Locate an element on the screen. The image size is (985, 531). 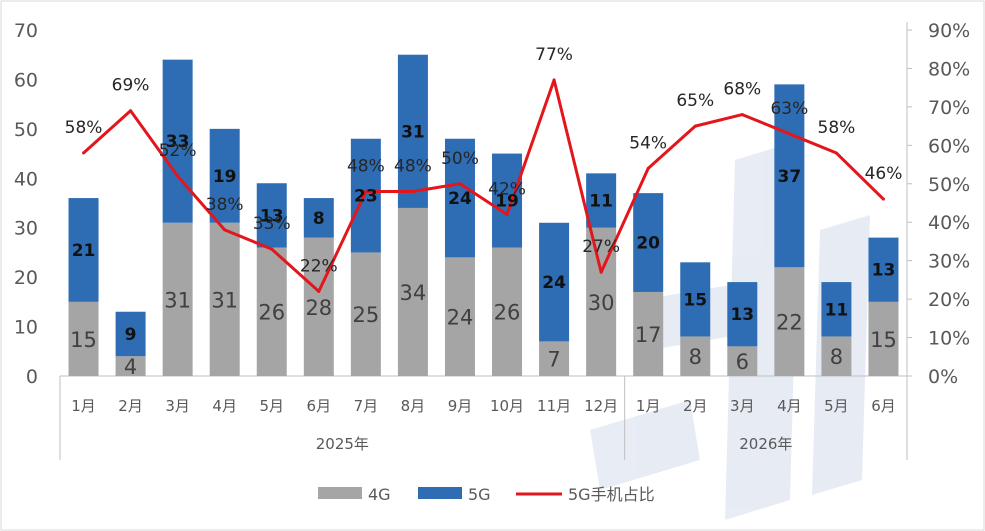
data-label-pct: 27% is located at coordinates (601, 247).